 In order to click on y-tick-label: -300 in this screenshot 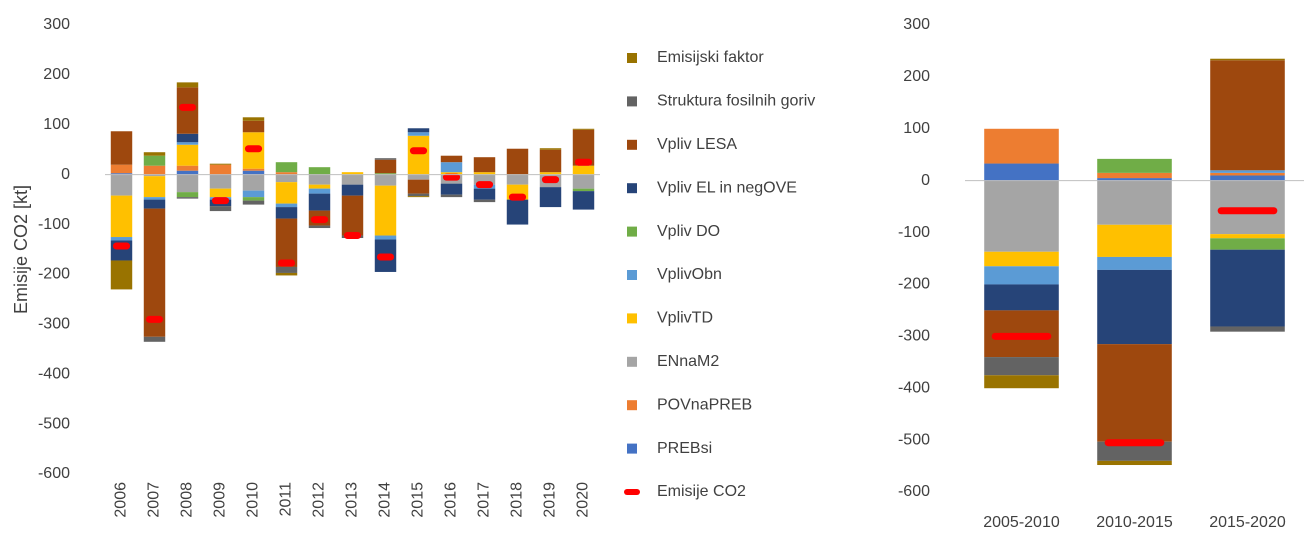, I will do `click(914, 336)`.